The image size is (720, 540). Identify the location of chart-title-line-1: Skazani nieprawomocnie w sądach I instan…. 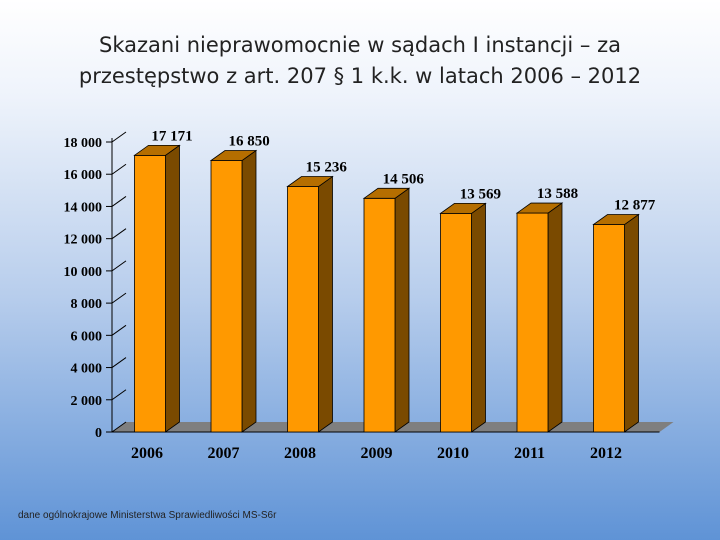
(360, 45).